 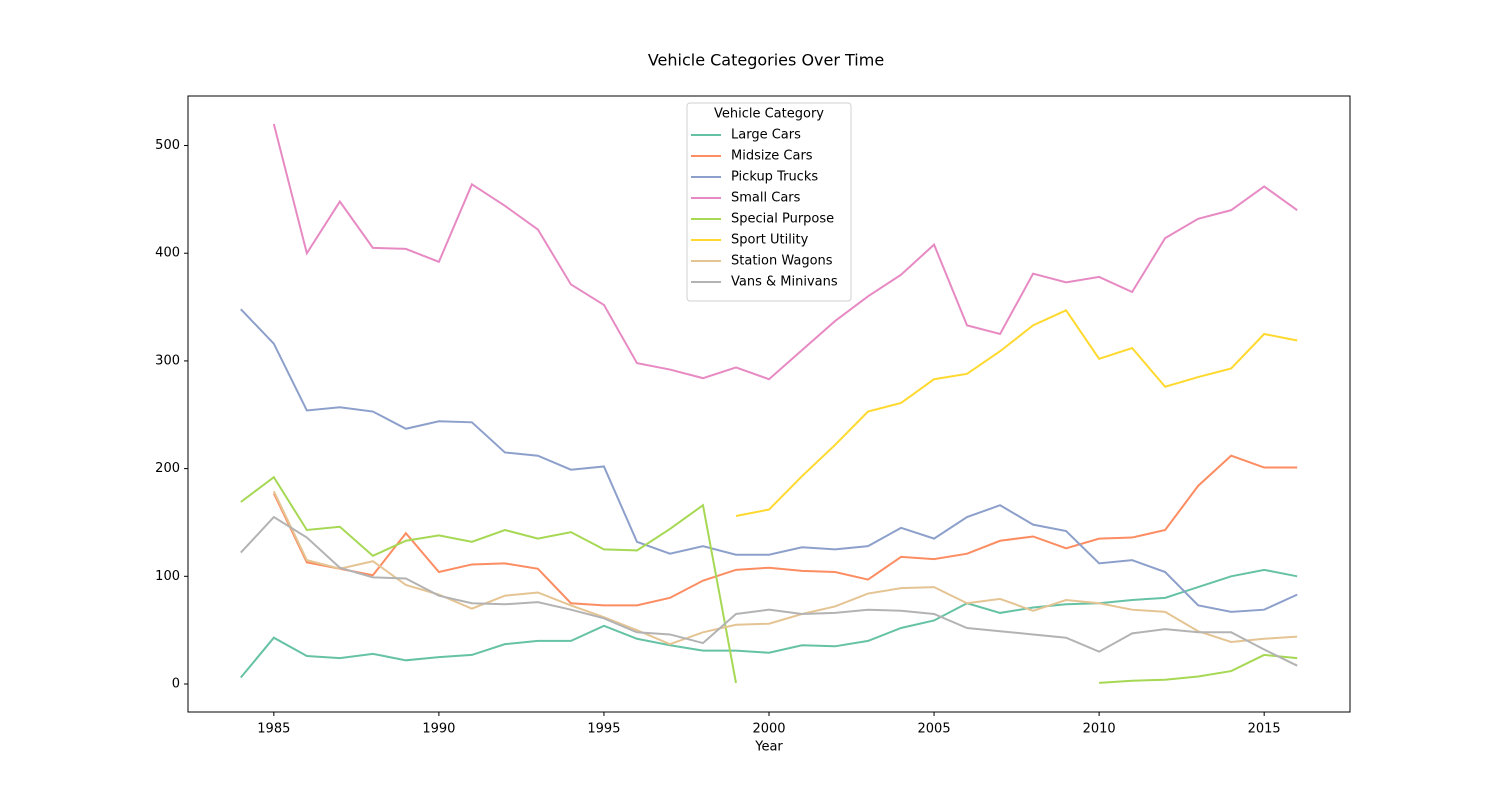 What do you see at coordinates (273, 729) in the screenshot?
I see `x-tick-label: 1985` at bounding box center [273, 729].